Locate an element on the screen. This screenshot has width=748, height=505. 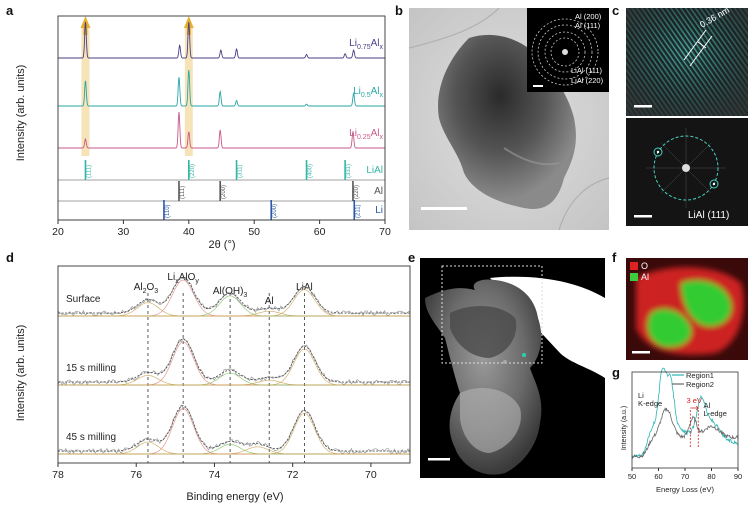
panel-label-c: c is located at coordinates (616, 10).